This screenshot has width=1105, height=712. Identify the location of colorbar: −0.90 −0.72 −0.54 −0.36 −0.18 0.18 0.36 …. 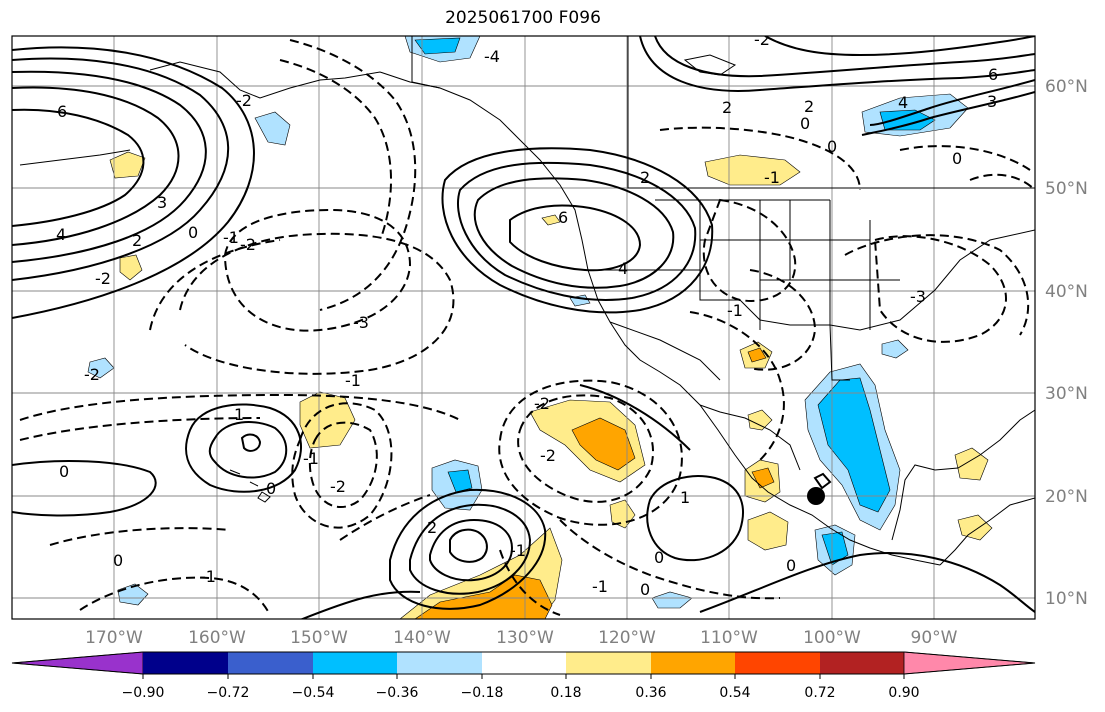
(523, 676).